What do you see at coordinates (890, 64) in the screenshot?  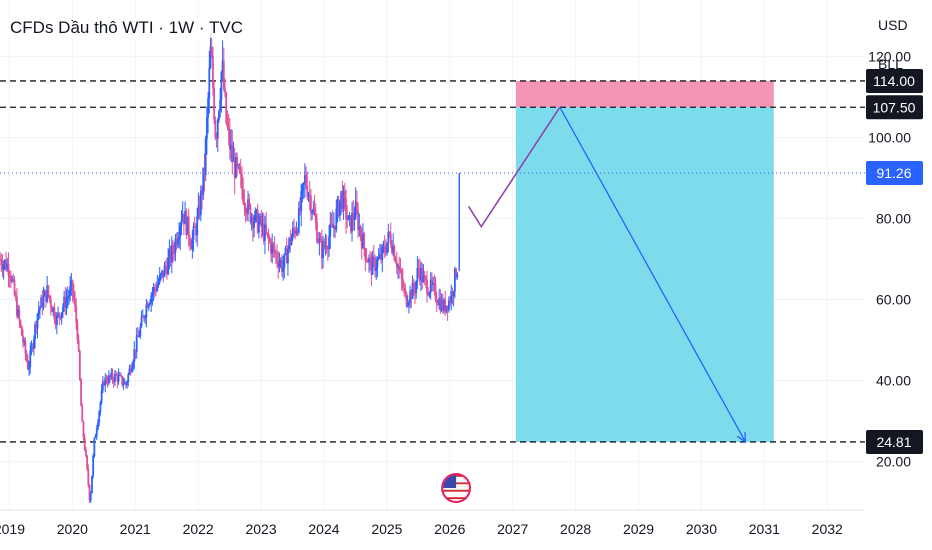 I see `unit-label: BLL` at bounding box center [890, 64].